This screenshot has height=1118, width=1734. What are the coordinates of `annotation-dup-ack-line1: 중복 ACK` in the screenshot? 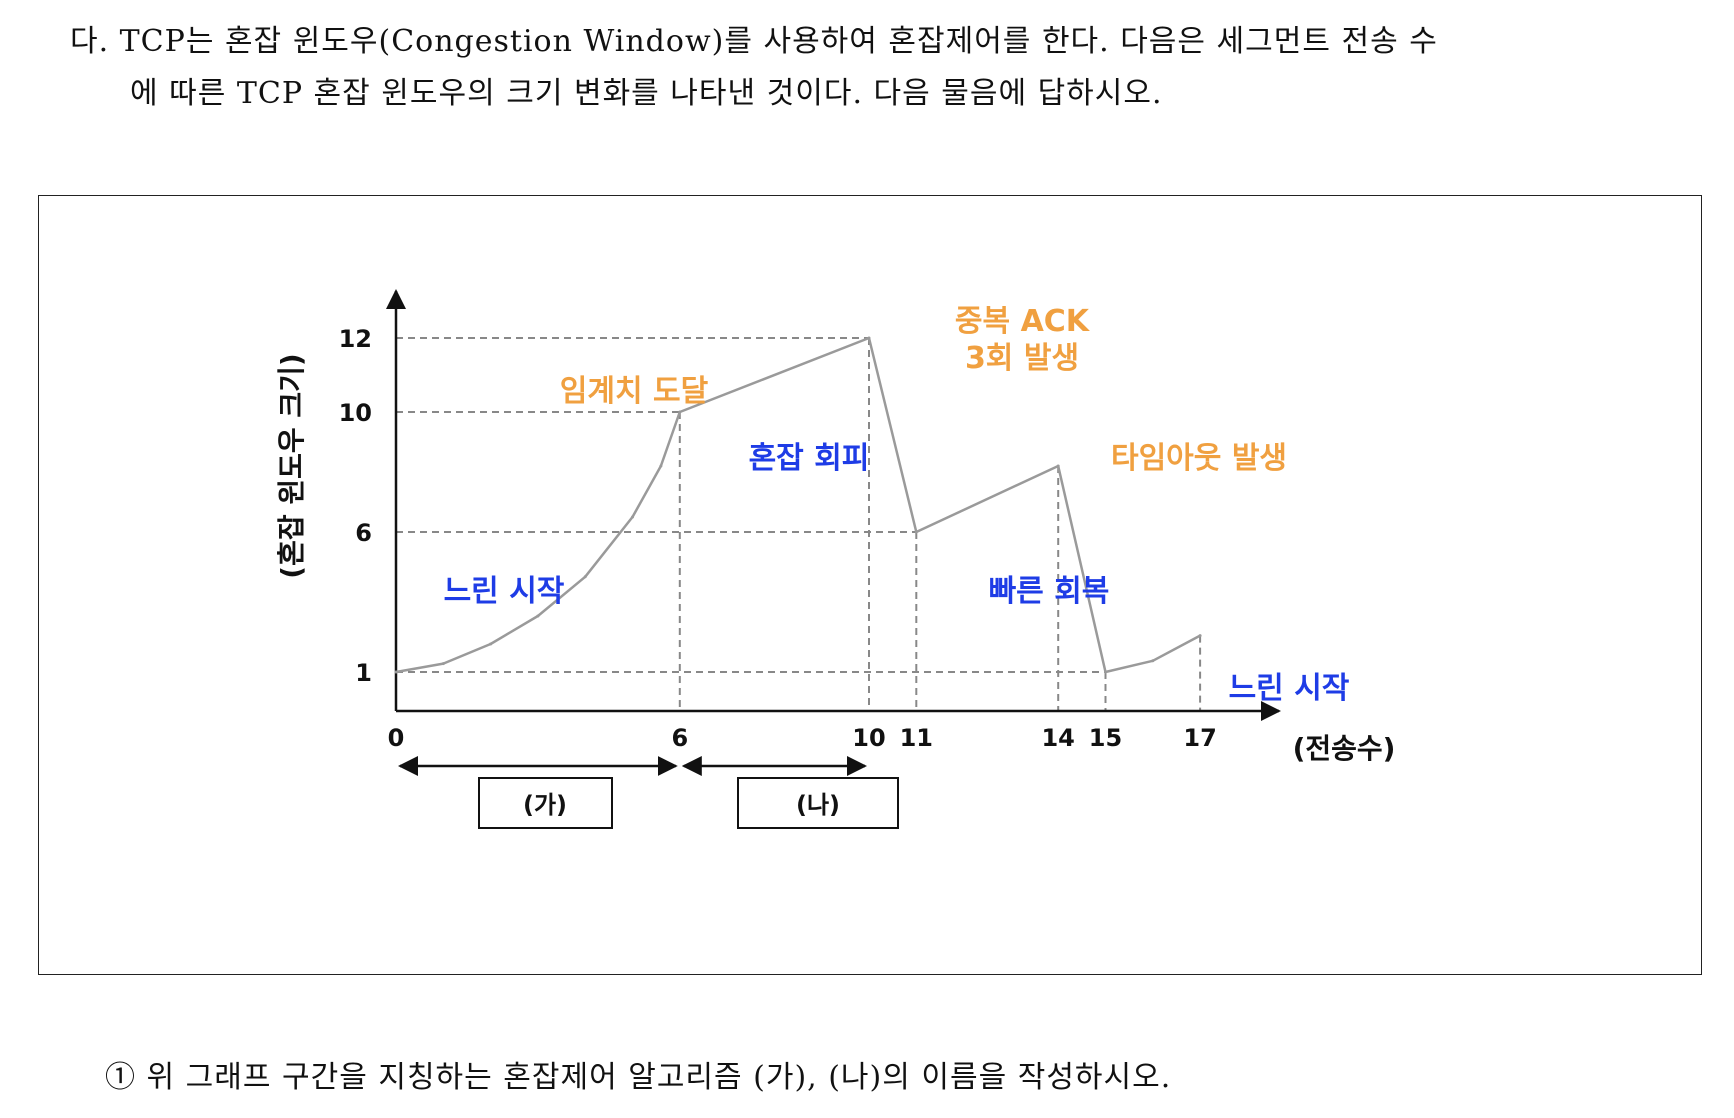 It's located at (1023, 321).